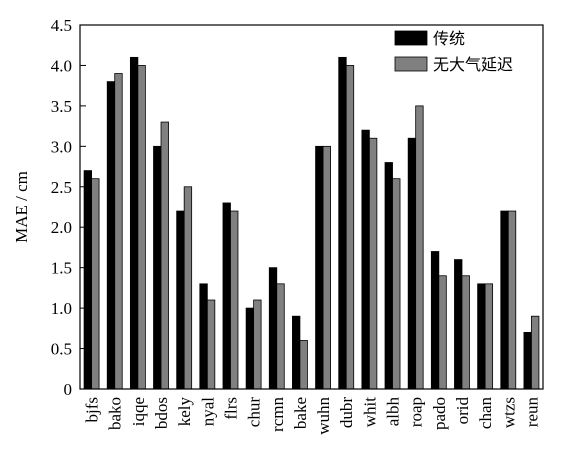 This screenshot has height=457, width=575. Describe the element at coordinates (87, 280) in the screenshot. I see `bar-bjfs-series1` at that location.